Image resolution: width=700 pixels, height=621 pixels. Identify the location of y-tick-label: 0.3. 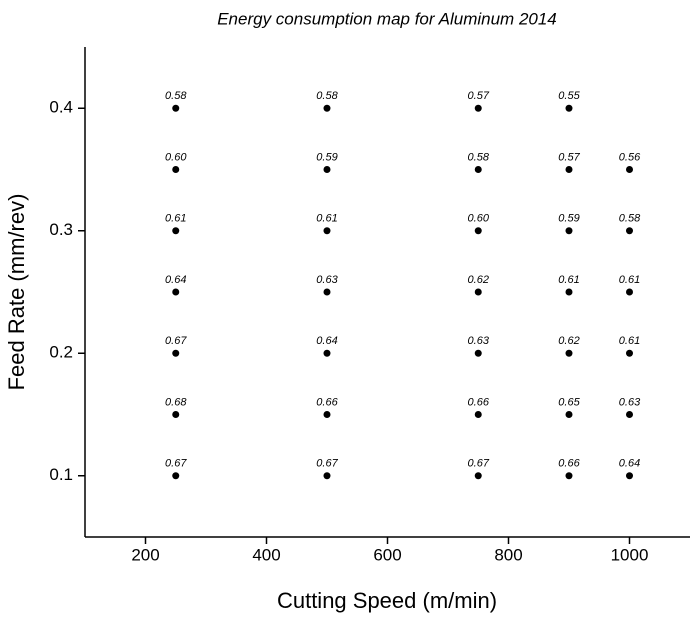
(61, 229).